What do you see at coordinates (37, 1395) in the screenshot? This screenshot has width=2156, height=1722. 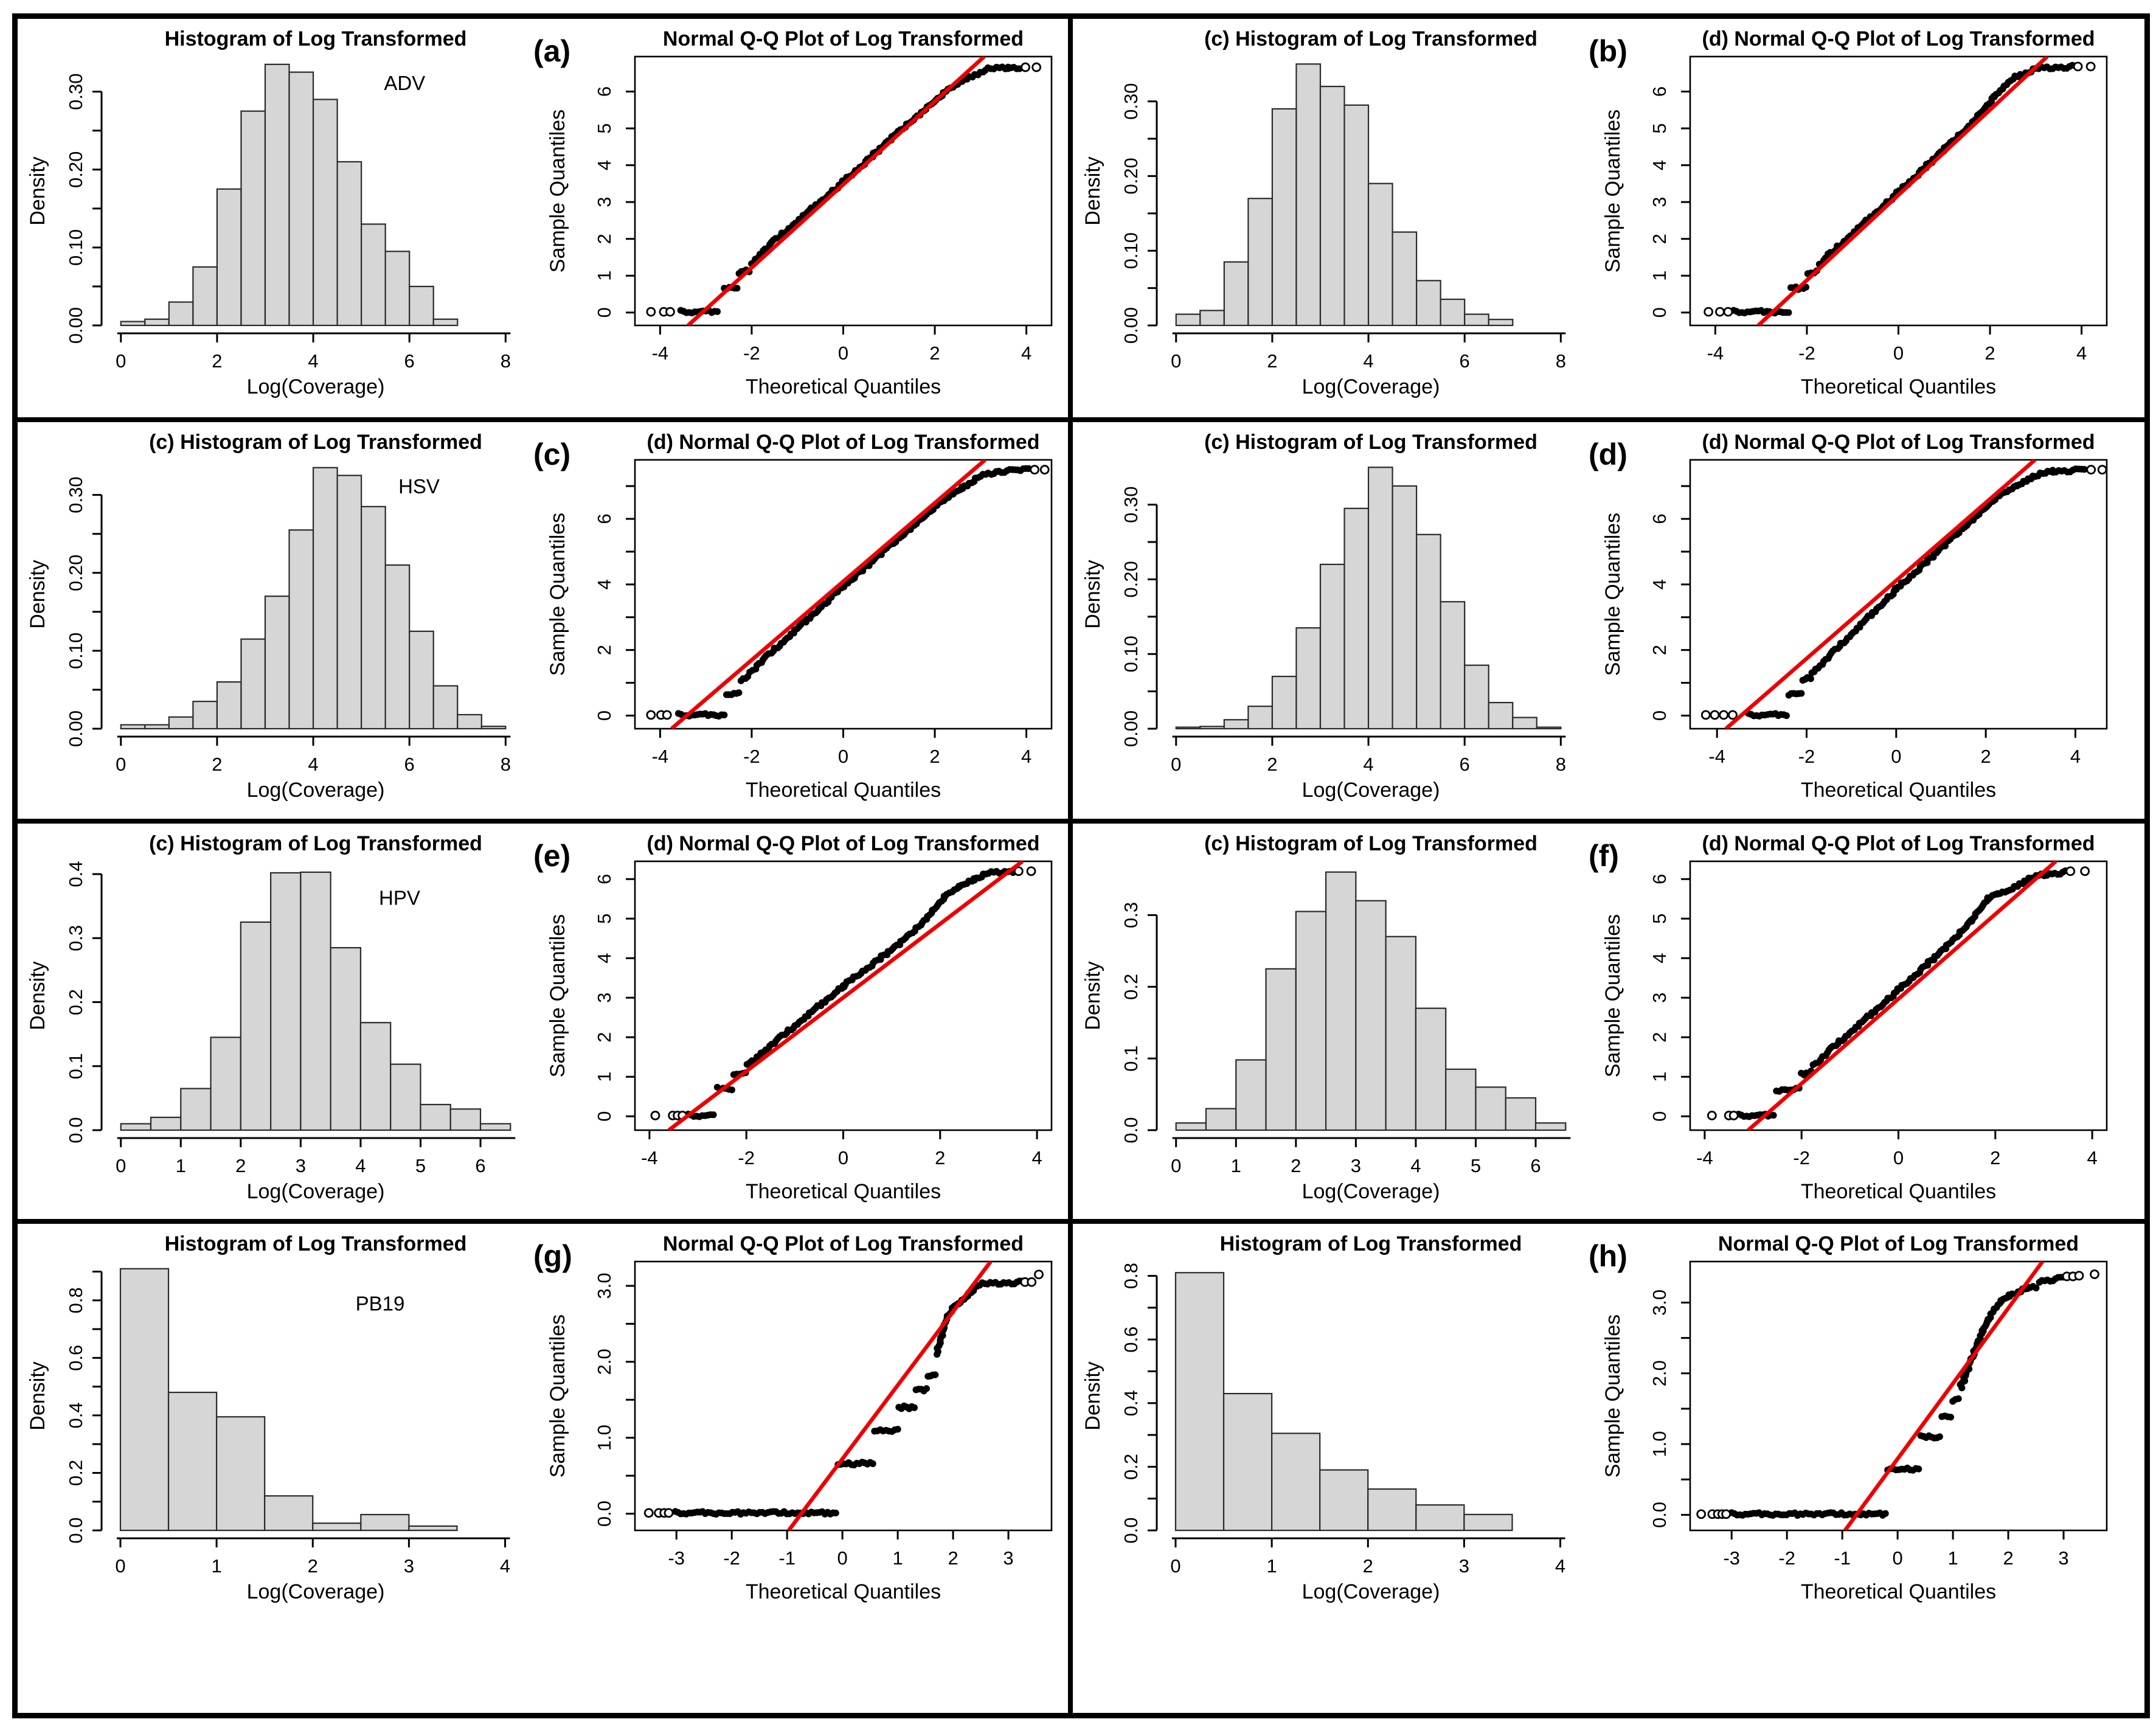 I see `y-axis-title: Density` at bounding box center [37, 1395].